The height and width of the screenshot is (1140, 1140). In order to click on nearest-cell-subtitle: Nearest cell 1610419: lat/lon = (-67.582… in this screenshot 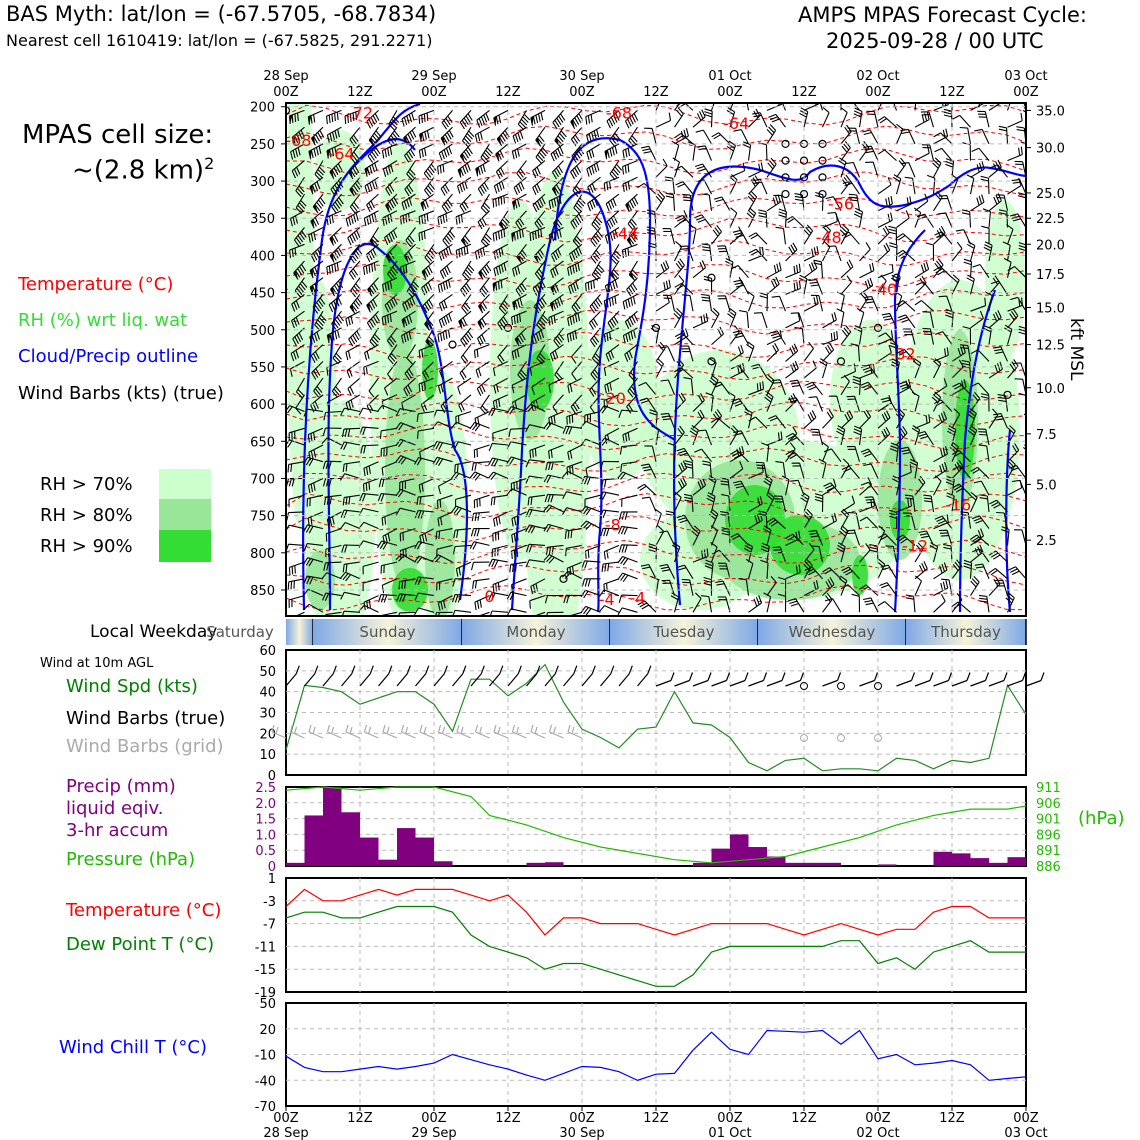, I will do `click(219, 40)`.